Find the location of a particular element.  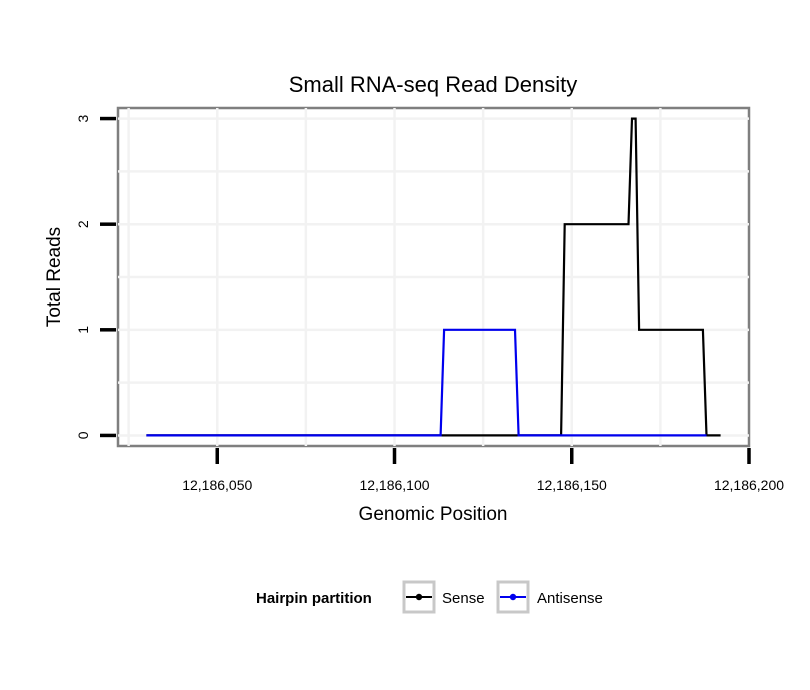

legend-title: Hairpin partition is located at coordinates (314, 598).